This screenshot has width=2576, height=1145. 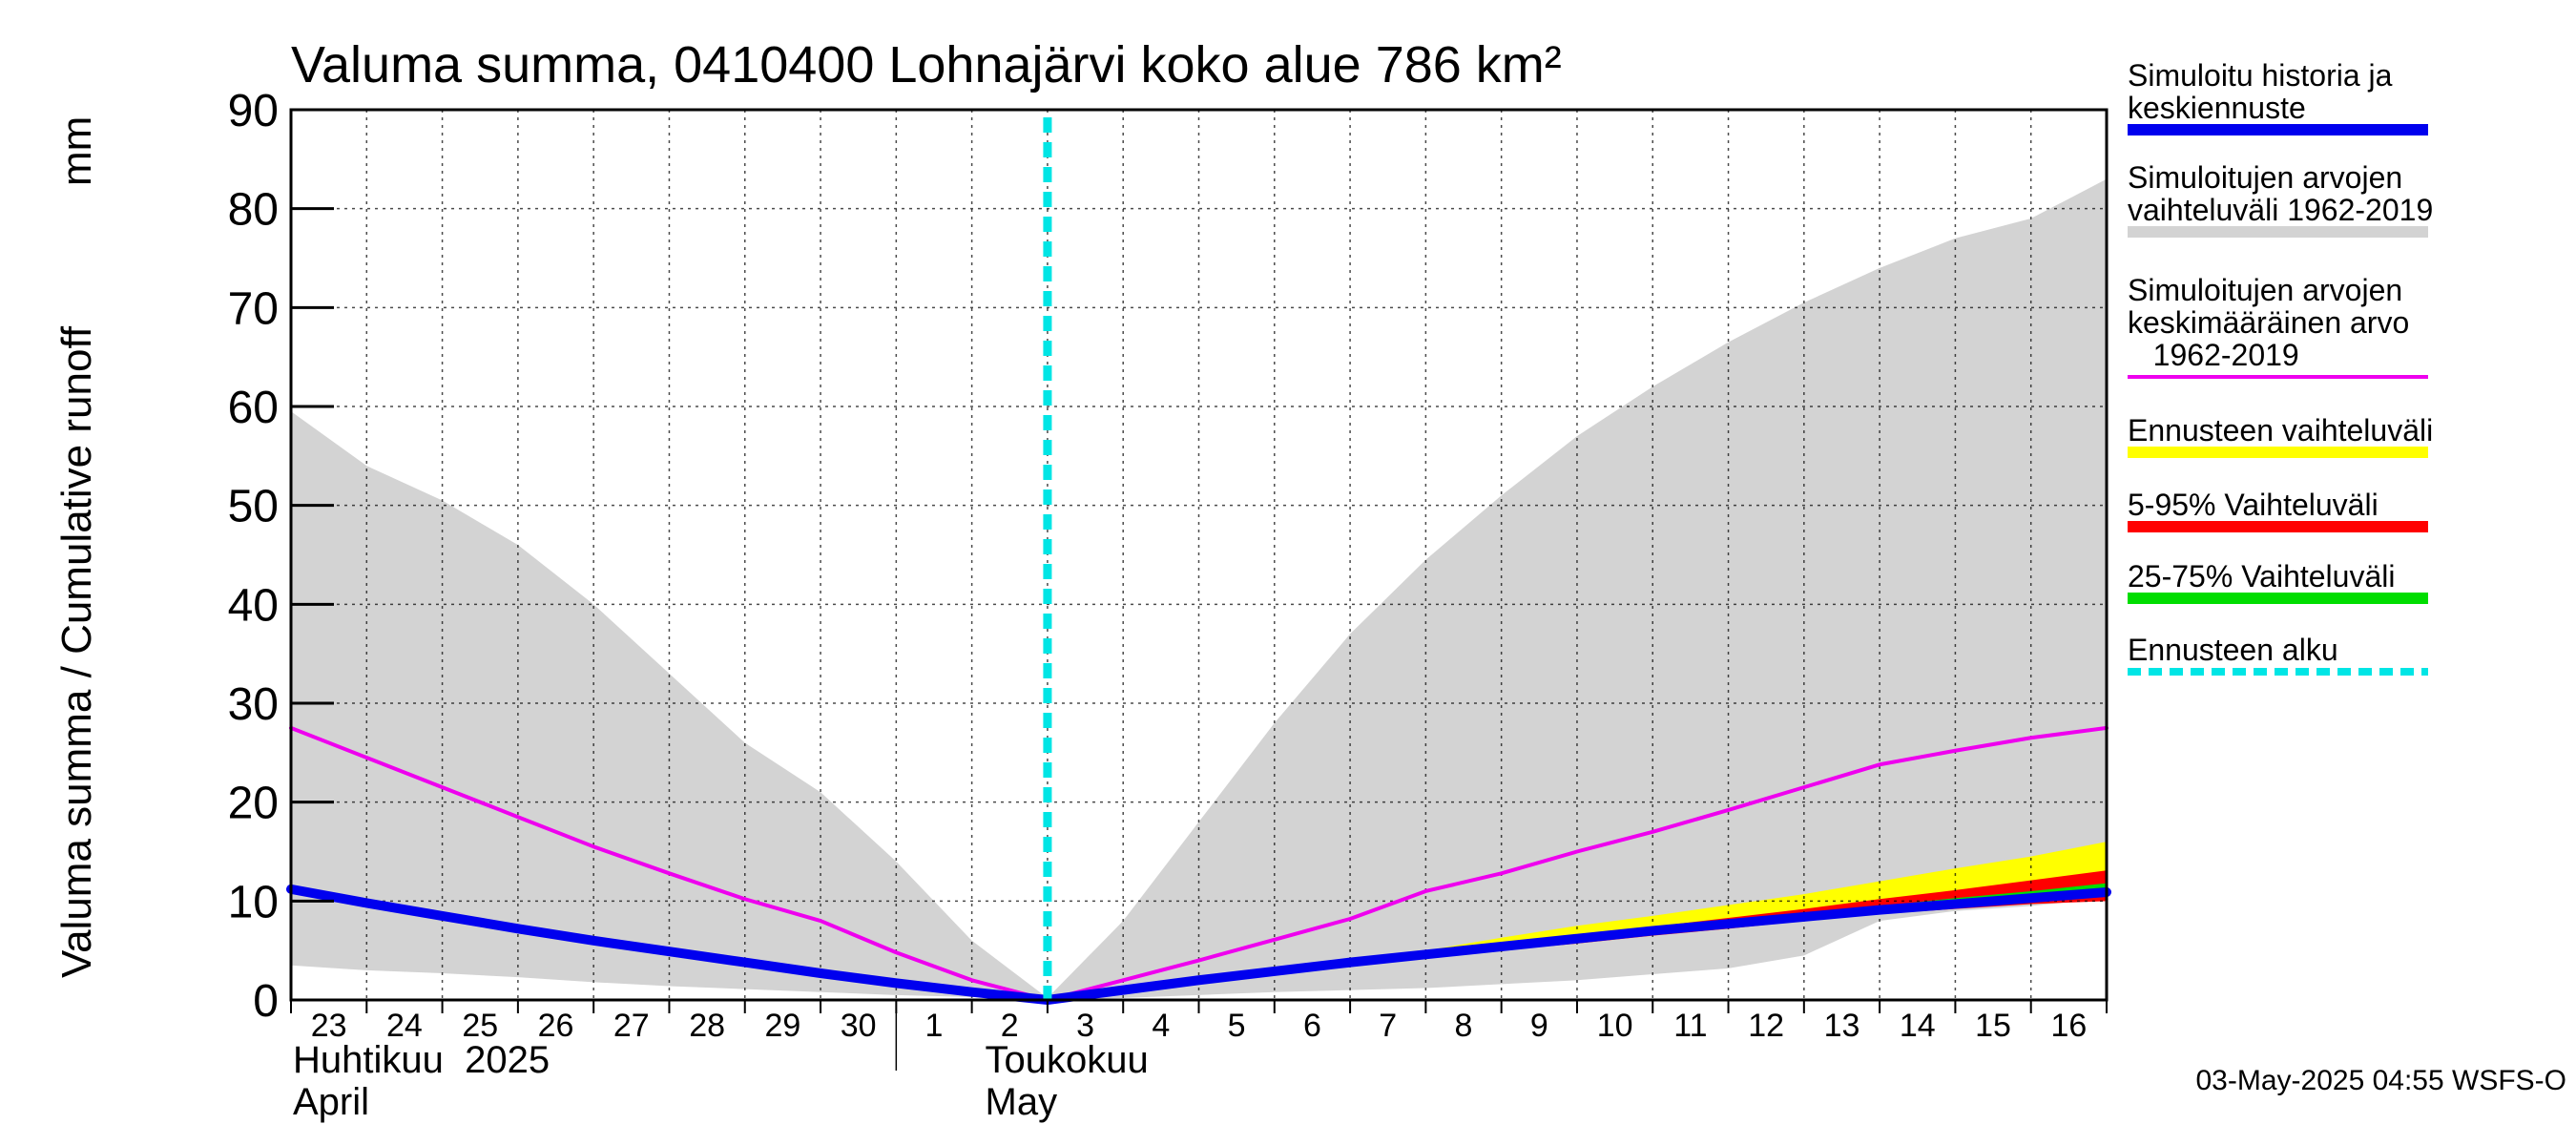 I want to click on day-label-14: 7, so click(x=1388, y=1026).